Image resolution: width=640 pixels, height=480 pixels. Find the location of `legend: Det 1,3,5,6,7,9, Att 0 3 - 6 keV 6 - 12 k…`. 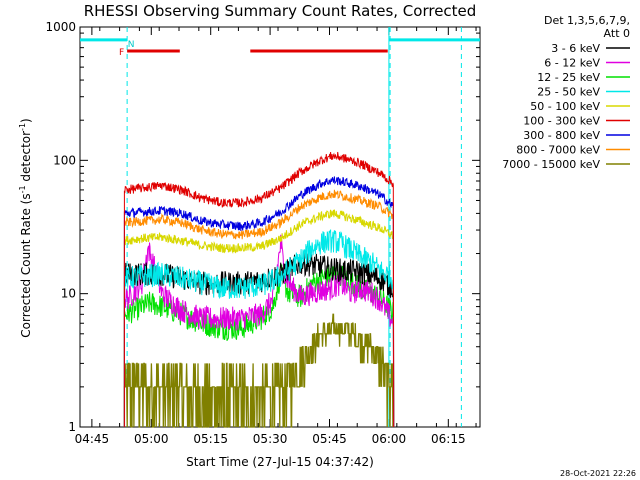

legend: Det 1,3,5,6,7,9, Att 0 3 - 6 keV 6 - 12 k… is located at coordinates (566, 92).